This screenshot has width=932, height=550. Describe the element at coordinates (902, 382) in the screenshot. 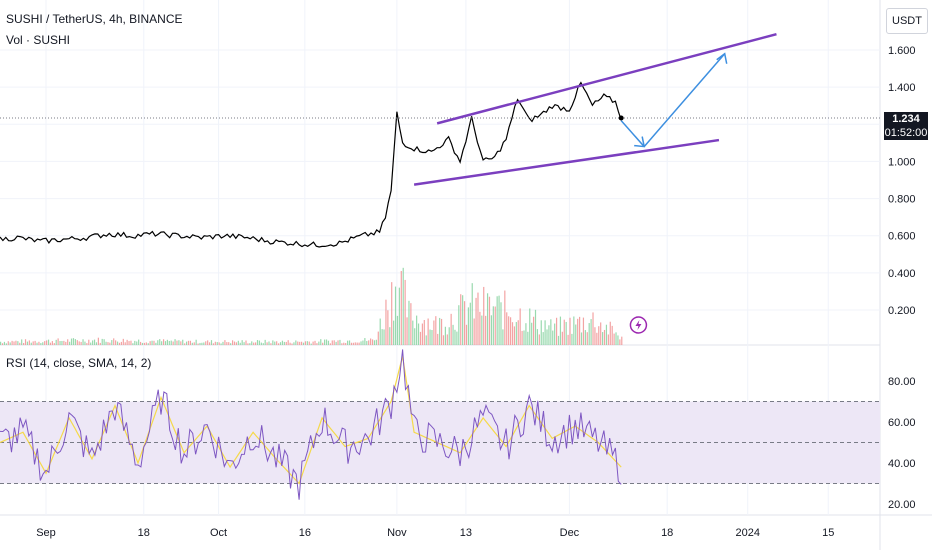

I see `rsi-tick-label: 80.00` at that location.